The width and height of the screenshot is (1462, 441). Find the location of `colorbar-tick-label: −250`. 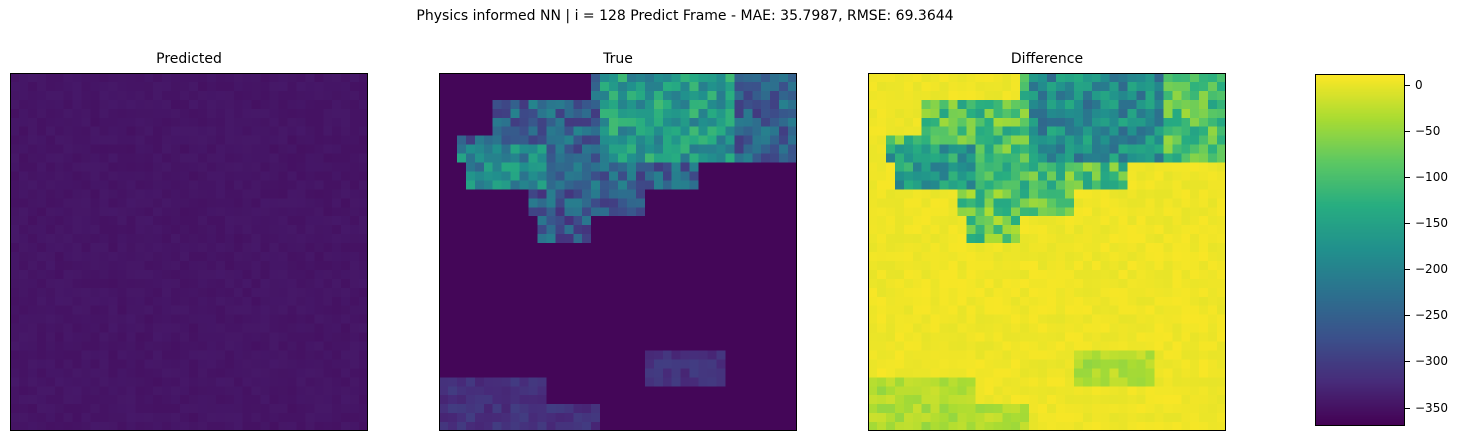

colorbar-tick-label: −250 is located at coordinates (1431, 315).